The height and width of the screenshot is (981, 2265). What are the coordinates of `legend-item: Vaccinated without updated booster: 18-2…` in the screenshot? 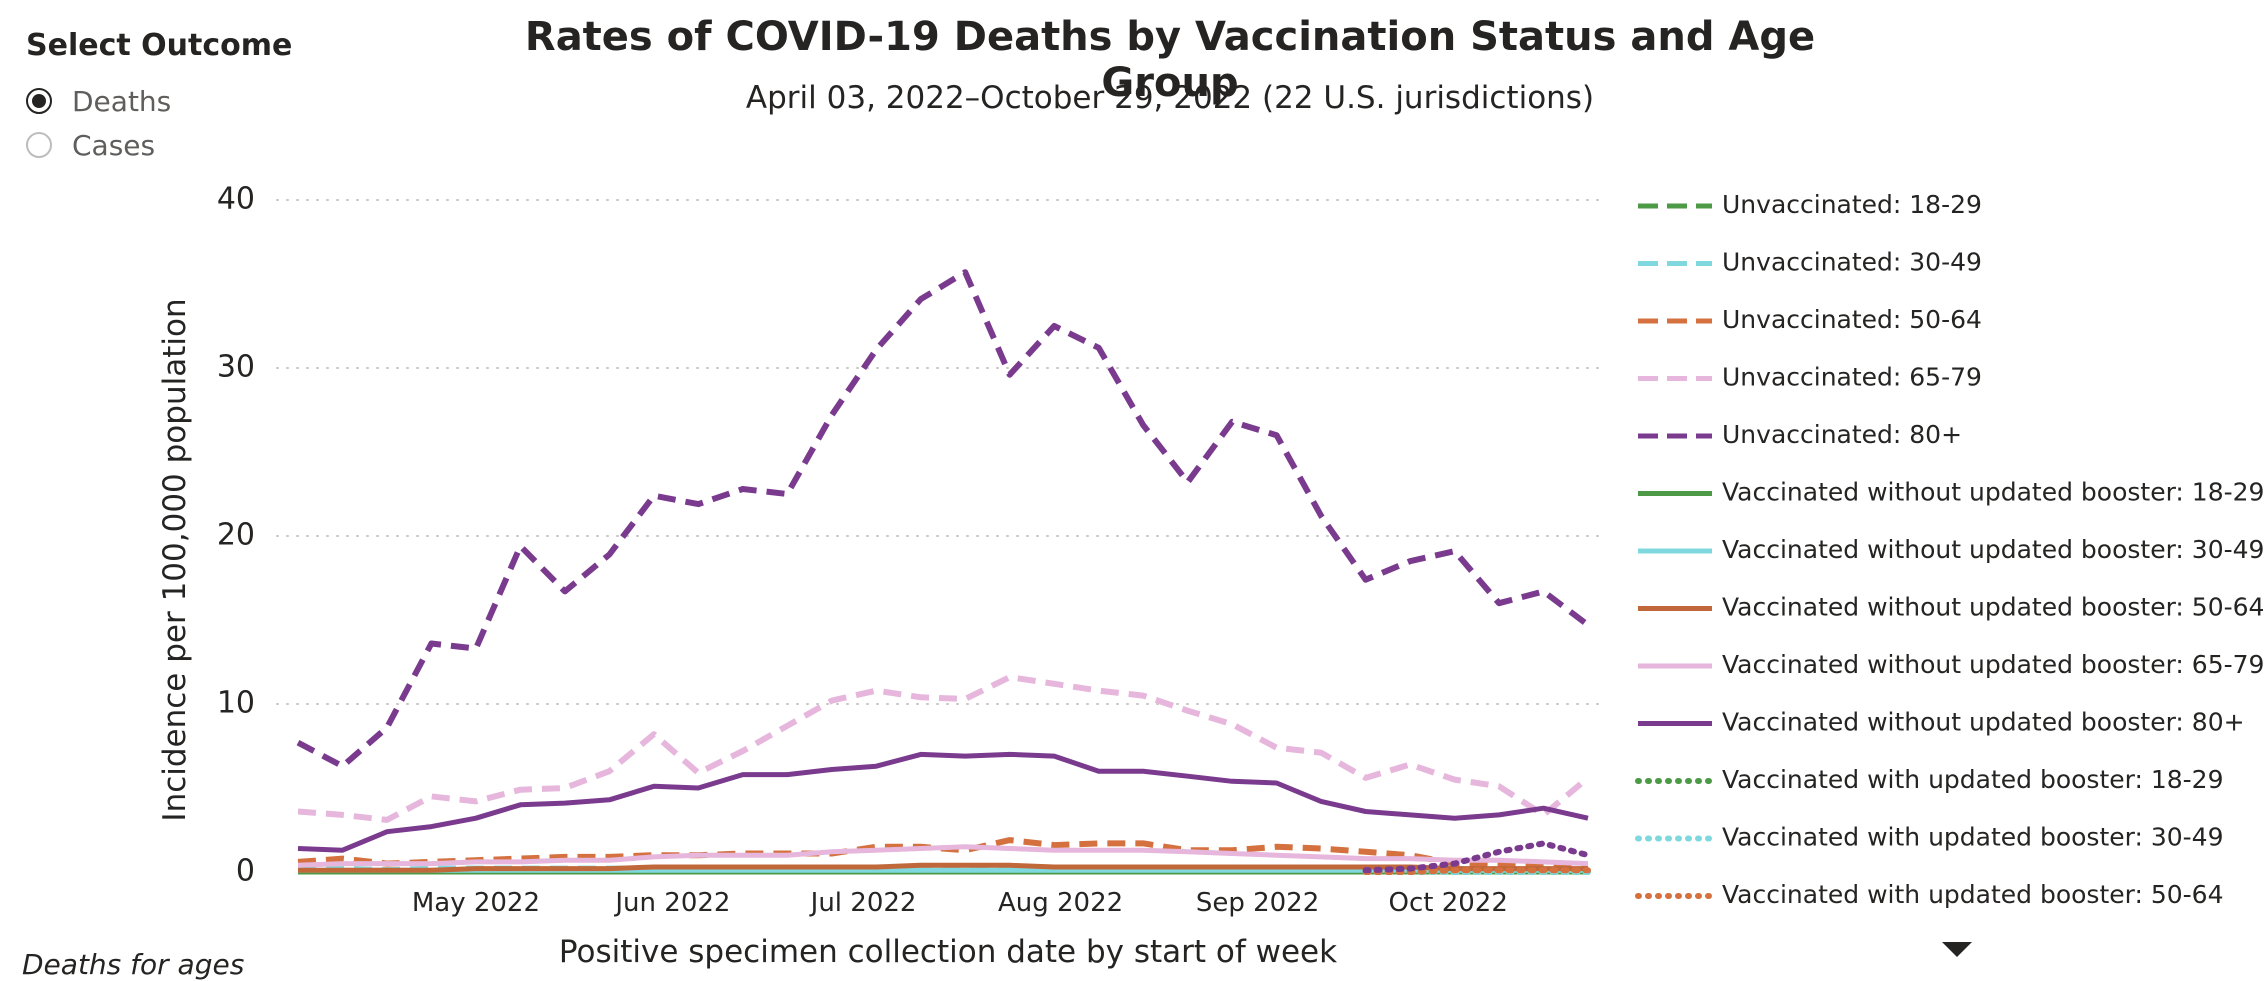 It's located at (1951, 492).